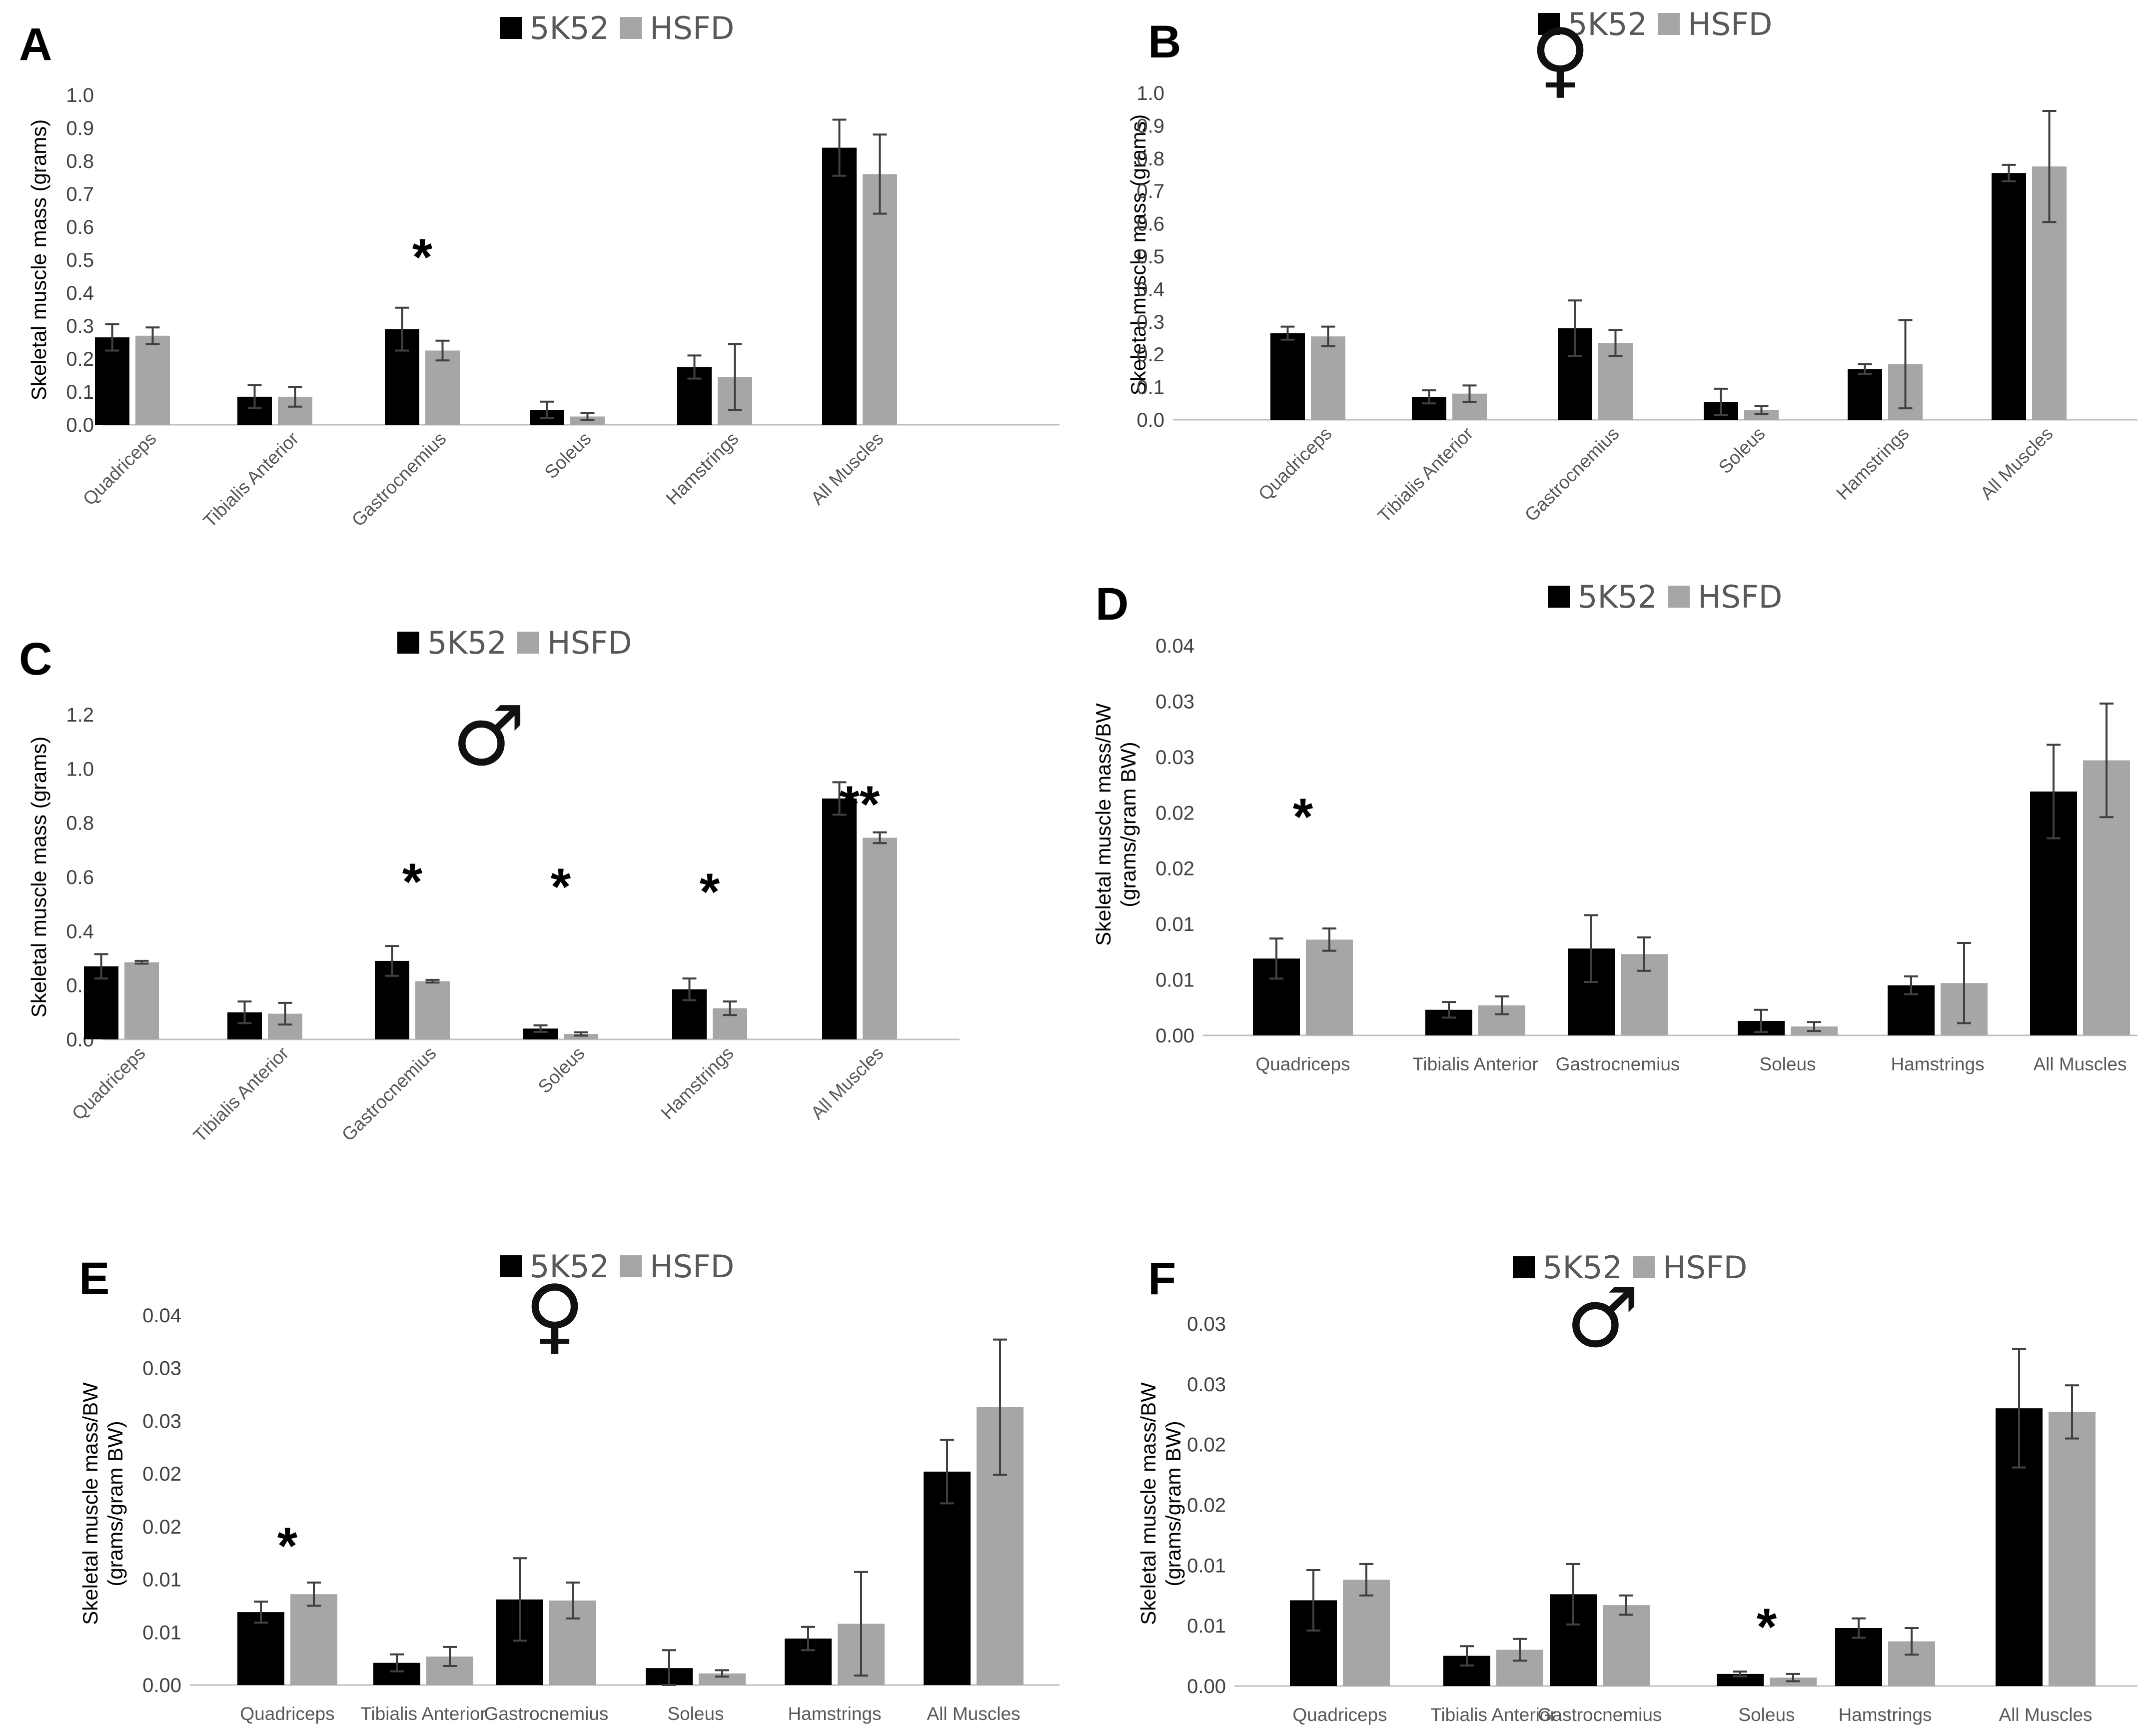 This screenshot has width=2156, height=1736. What do you see at coordinates (1150, 289) in the screenshot?
I see `y-tick-label: 0.4` at bounding box center [1150, 289].